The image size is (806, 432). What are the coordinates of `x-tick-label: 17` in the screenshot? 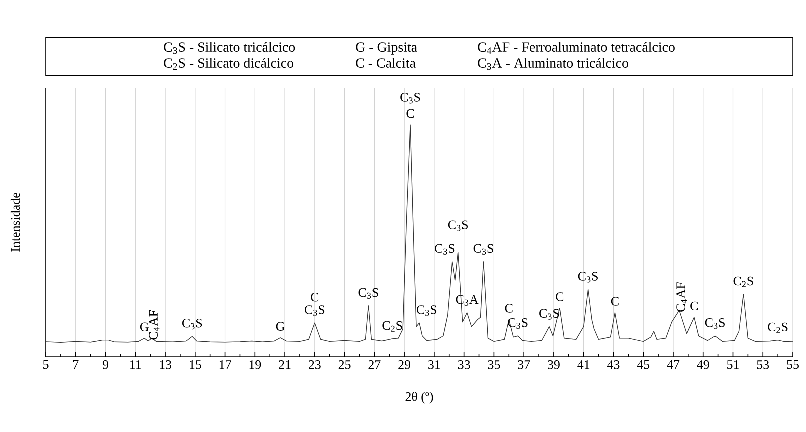 It's located at (226, 365).